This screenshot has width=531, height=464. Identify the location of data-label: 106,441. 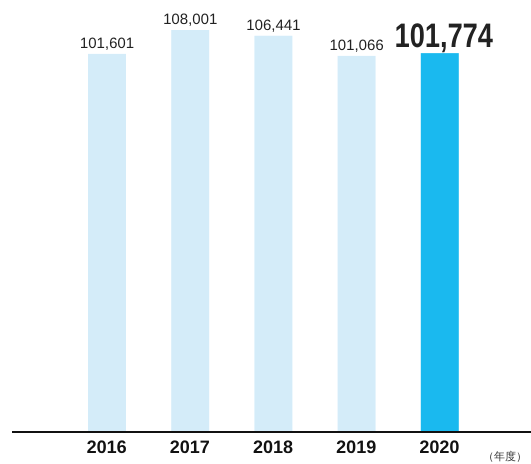
(273, 25).